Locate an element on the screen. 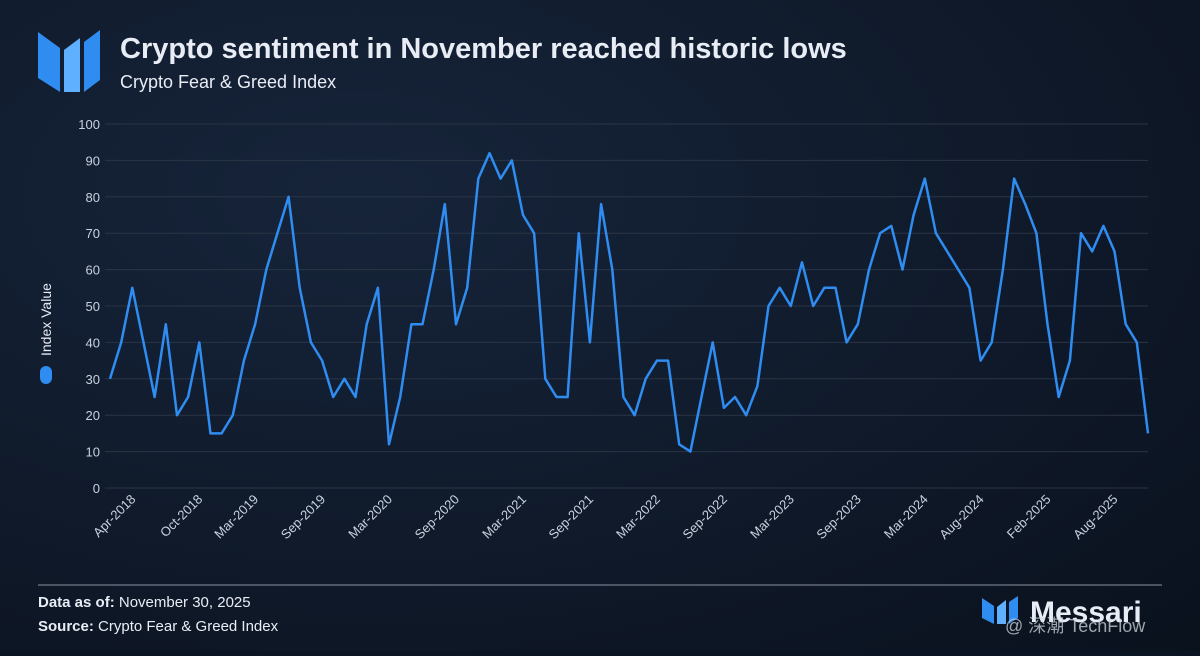 Image resolution: width=1200 pixels, height=656 pixels. footer-source-value: Crypto Fear & Greed Index is located at coordinates (188, 626).